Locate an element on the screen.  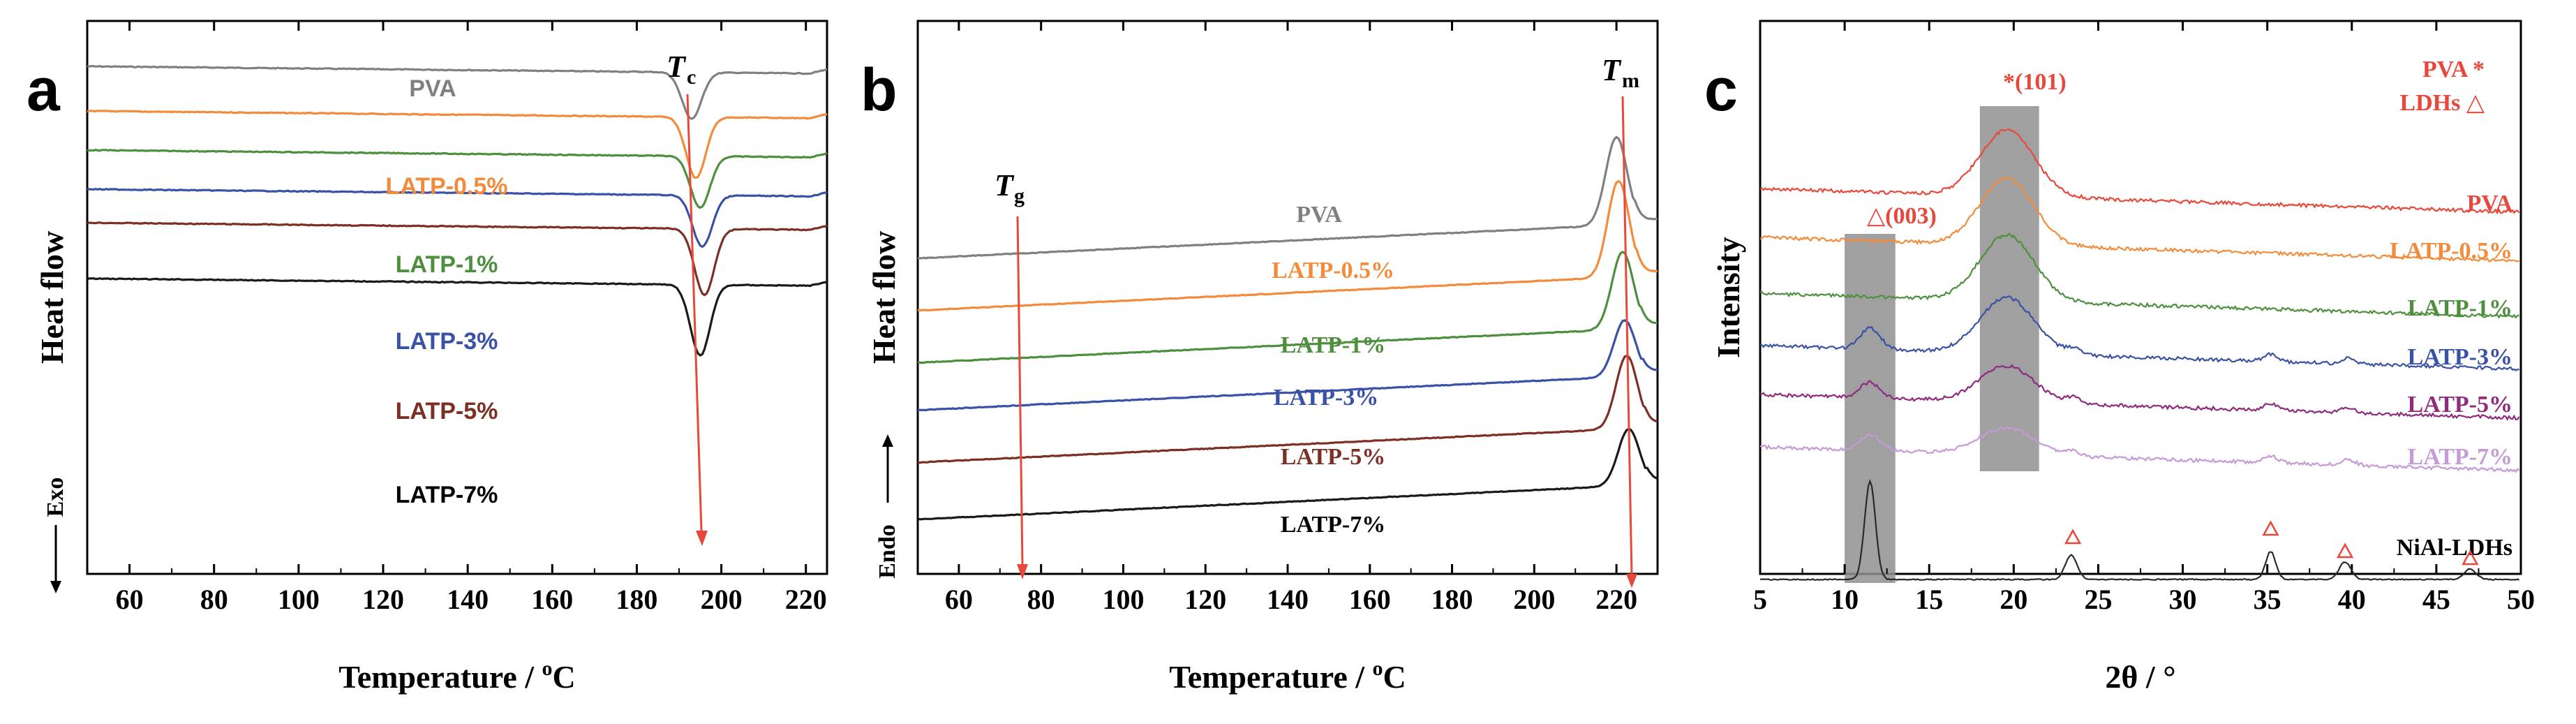
panel-c-label-nial-ldhs: NiAl-LDHs is located at coordinates (2454, 548).